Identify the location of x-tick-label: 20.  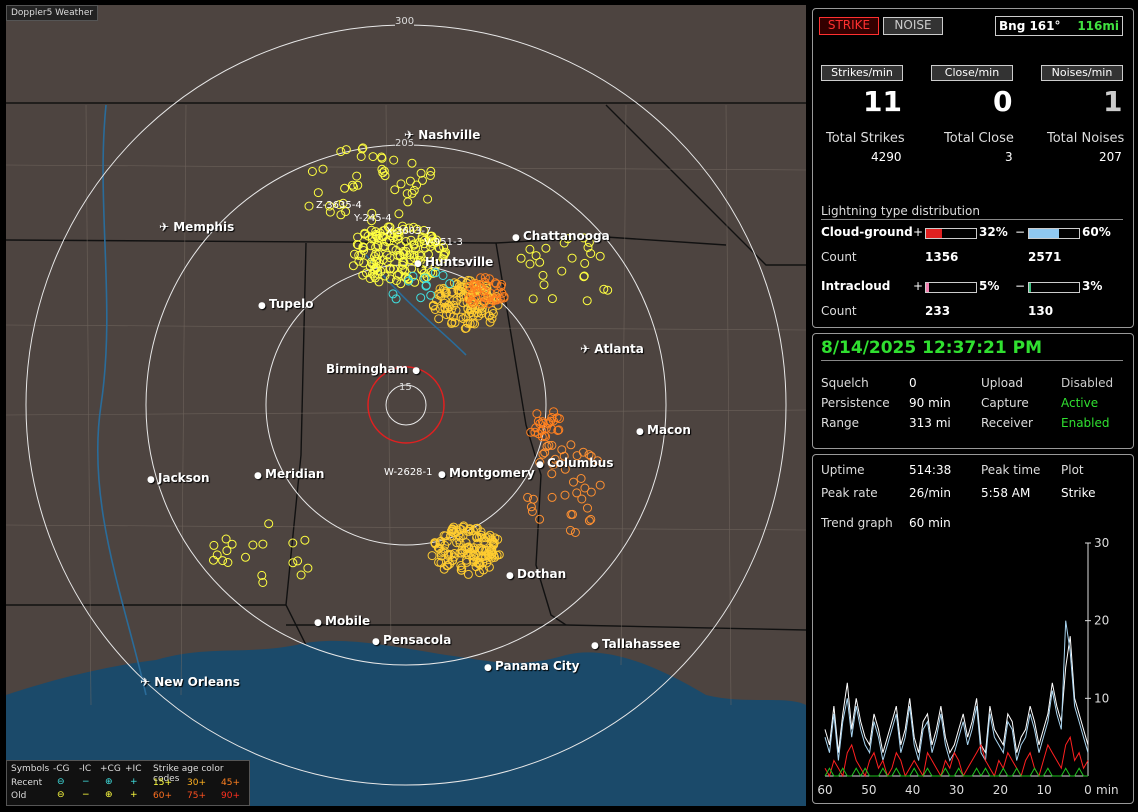
(1000, 790).